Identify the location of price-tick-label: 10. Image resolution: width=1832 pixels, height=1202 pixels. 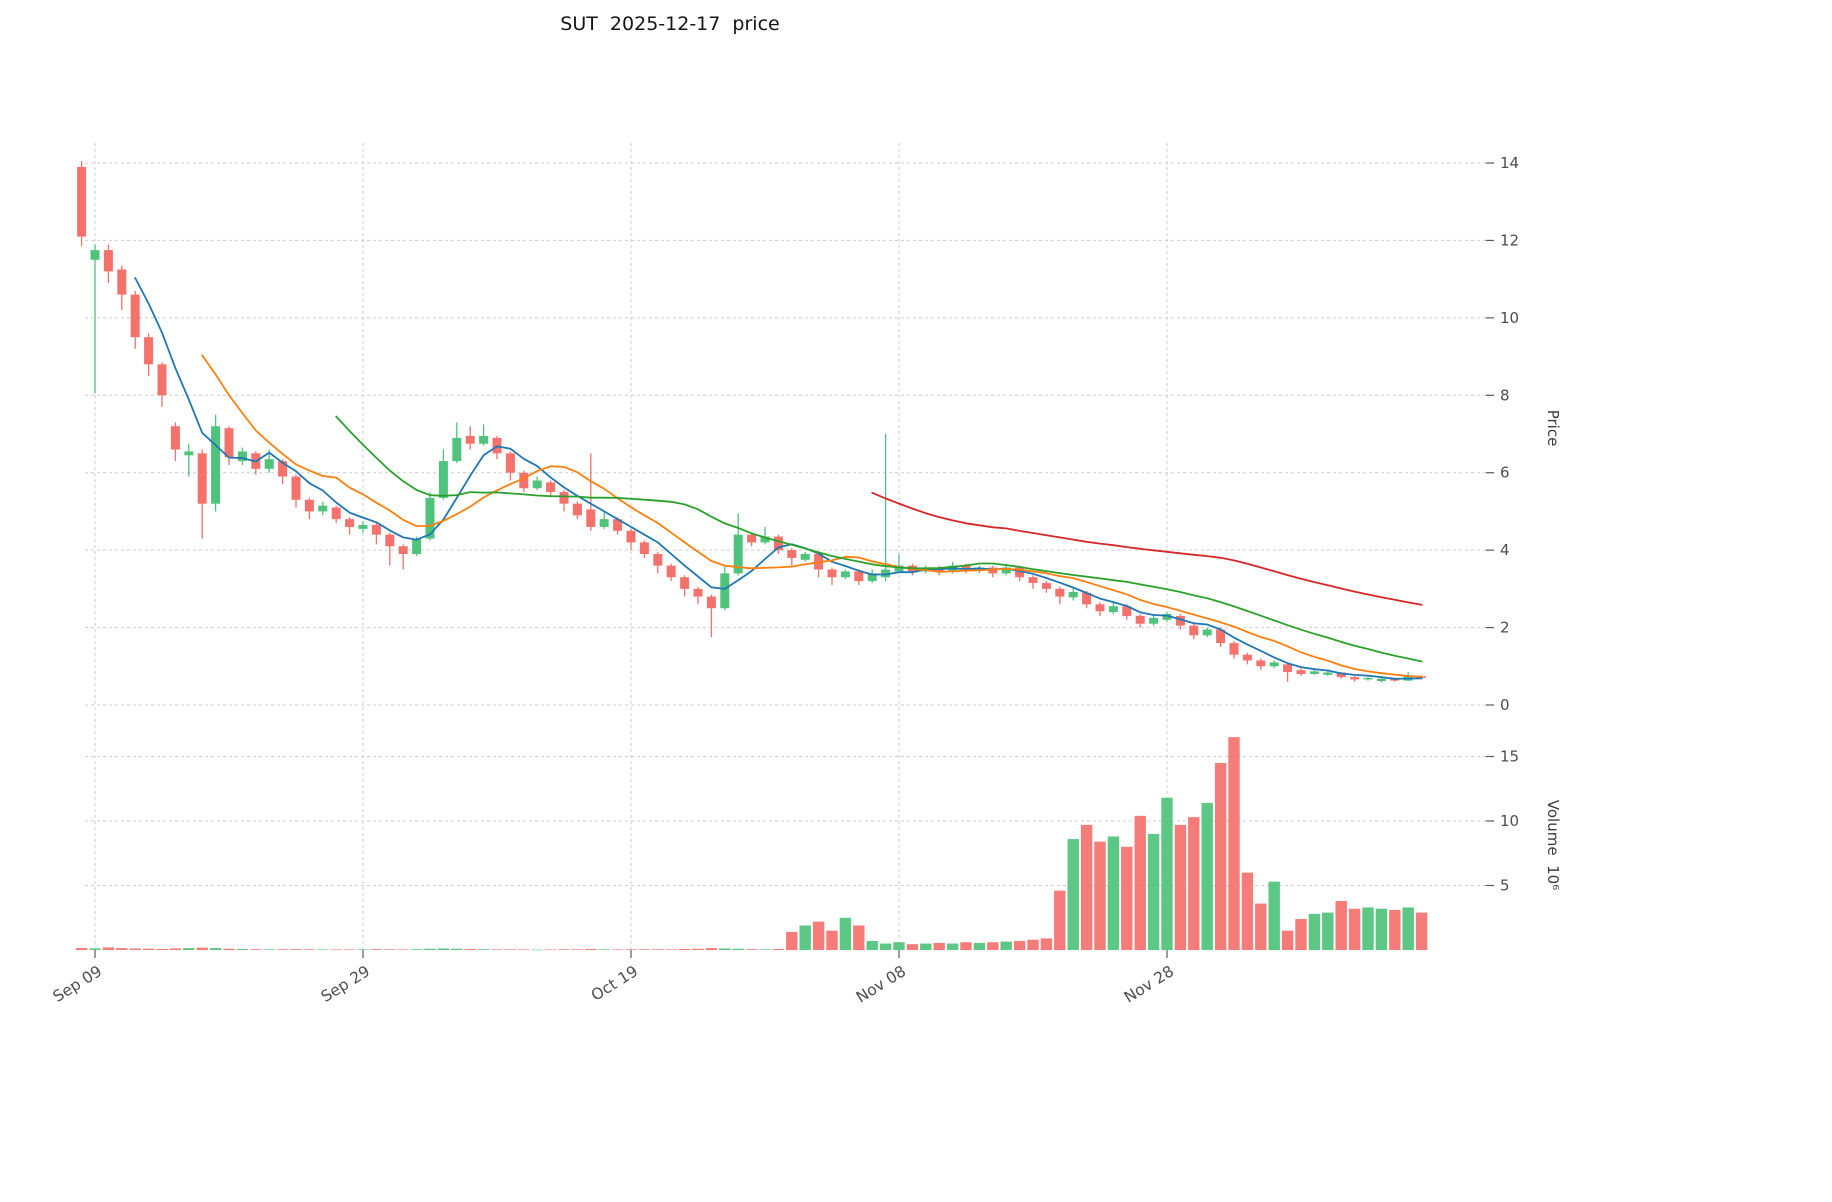
(1509, 318).